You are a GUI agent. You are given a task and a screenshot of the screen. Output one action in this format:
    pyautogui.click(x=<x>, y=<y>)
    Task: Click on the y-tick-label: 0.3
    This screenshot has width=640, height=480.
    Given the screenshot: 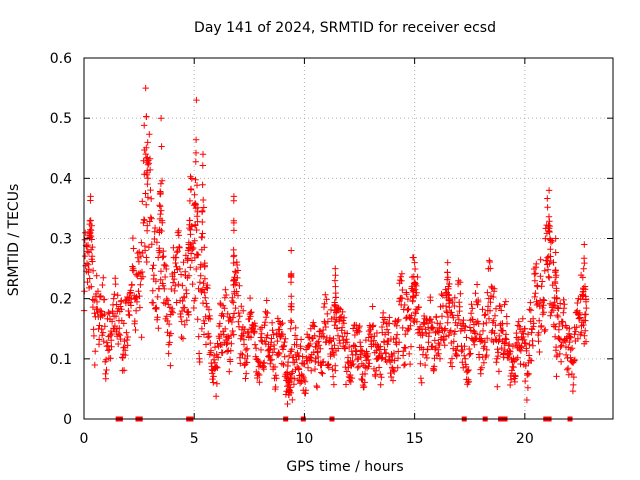 What is the action you would take?
    pyautogui.click(x=61, y=240)
    